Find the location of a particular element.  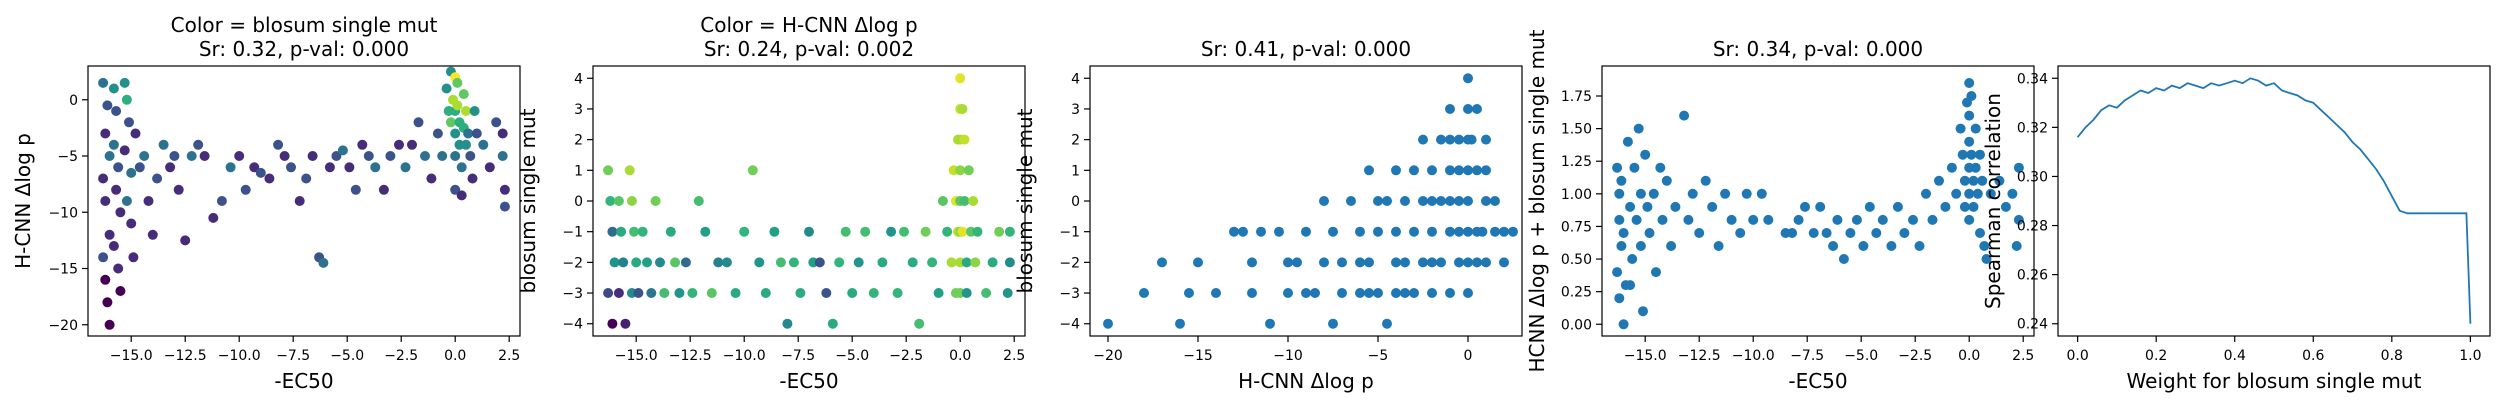

x-tick-label: −12.5 is located at coordinates (185, 356).